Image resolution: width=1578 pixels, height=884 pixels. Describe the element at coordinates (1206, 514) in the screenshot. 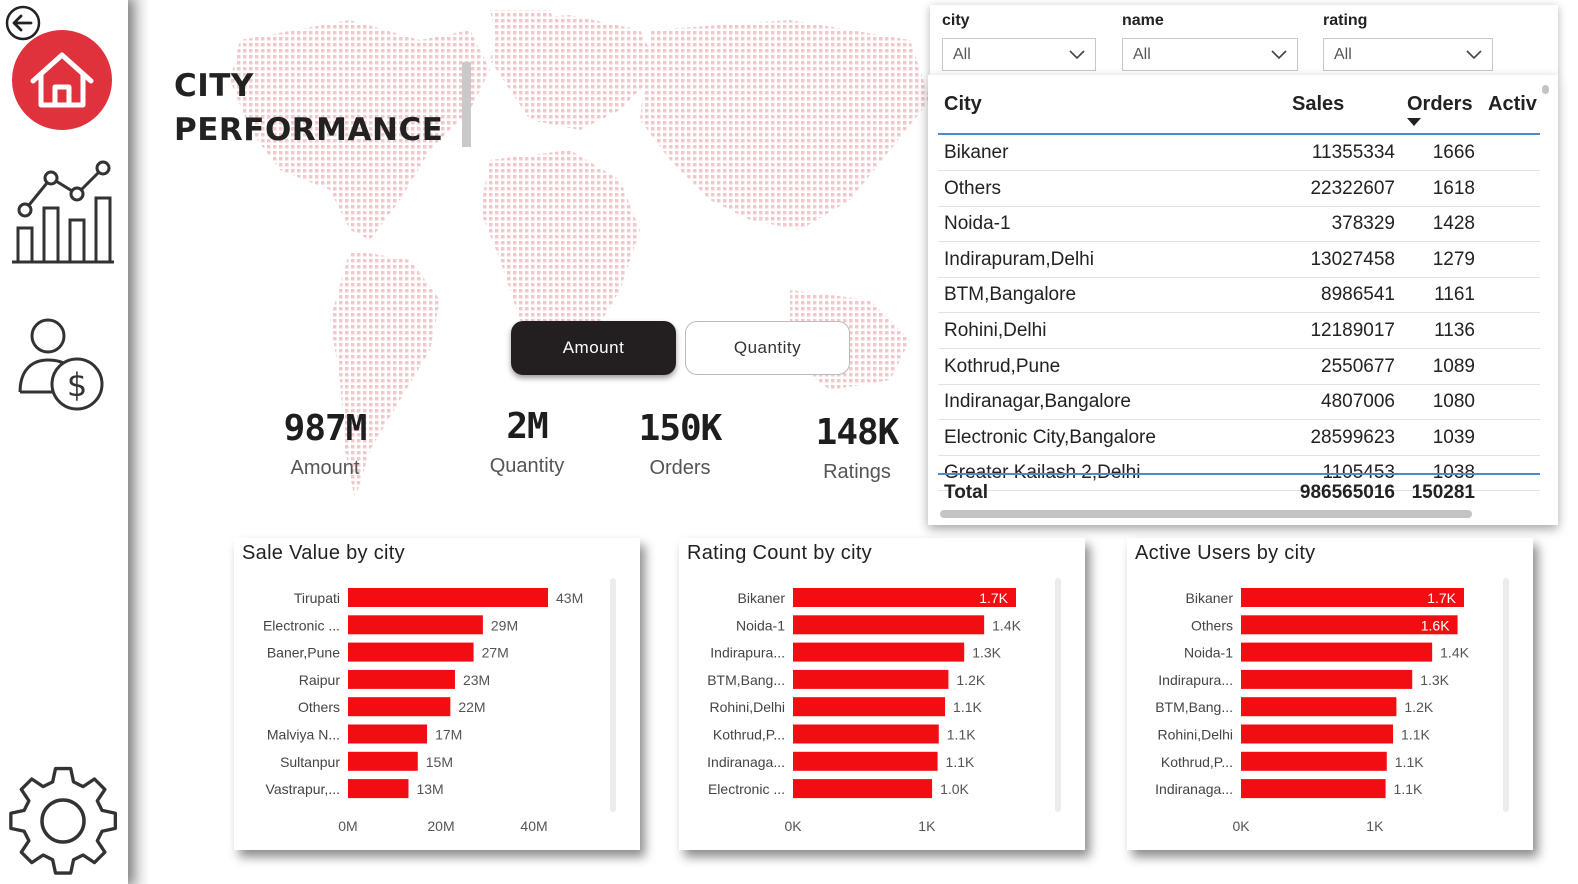

I see `horizontal-scrollbar` at that location.